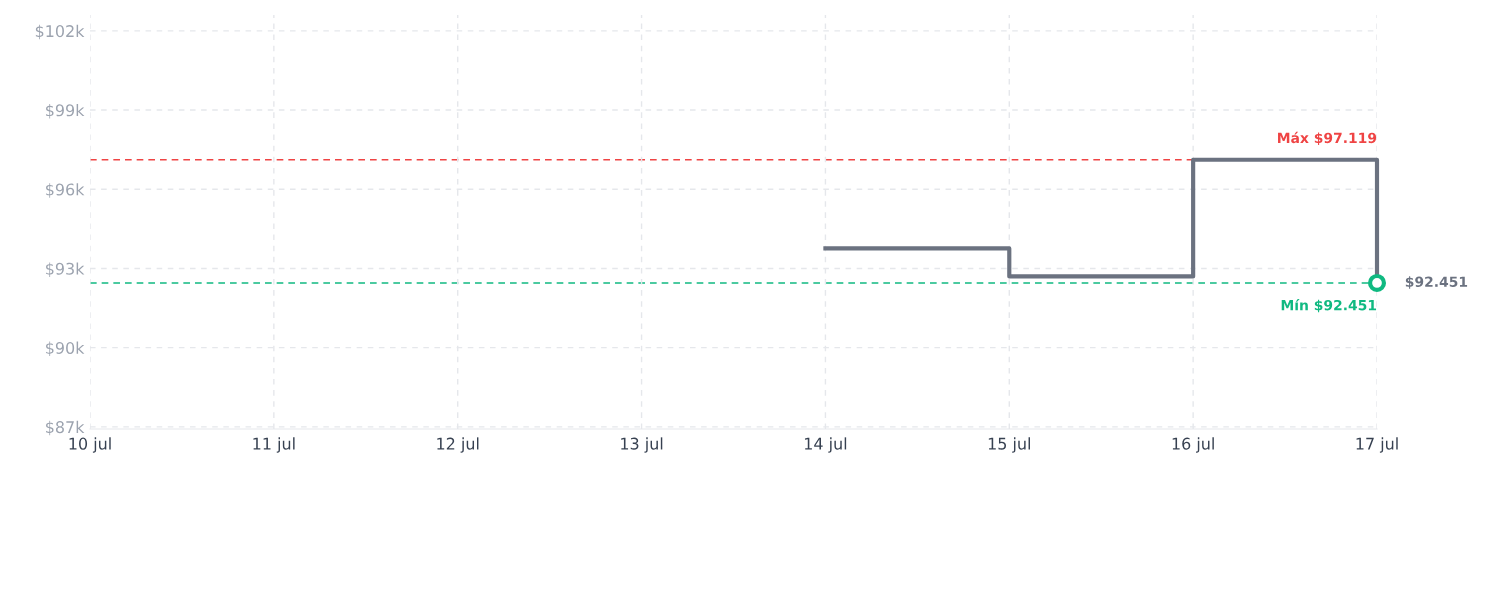 The width and height of the screenshot is (1491, 607). What do you see at coordinates (1436, 282) in the screenshot?
I see `annotation: $92.451` at bounding box center [1436, 282].